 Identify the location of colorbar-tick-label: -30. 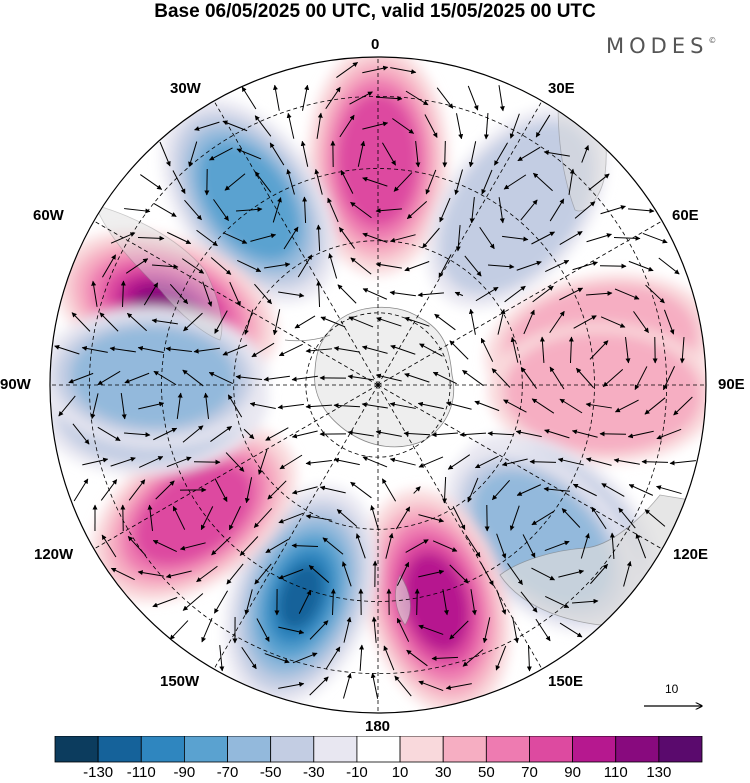
(313, 772).